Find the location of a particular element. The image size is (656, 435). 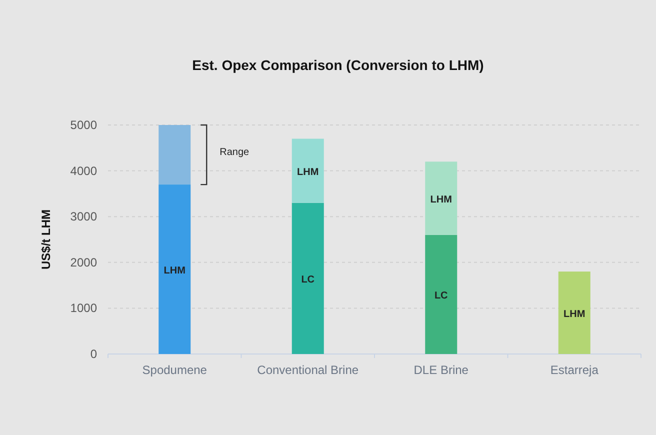

x-tick-label: Conventional Brine is located at coordinates (308, 370).